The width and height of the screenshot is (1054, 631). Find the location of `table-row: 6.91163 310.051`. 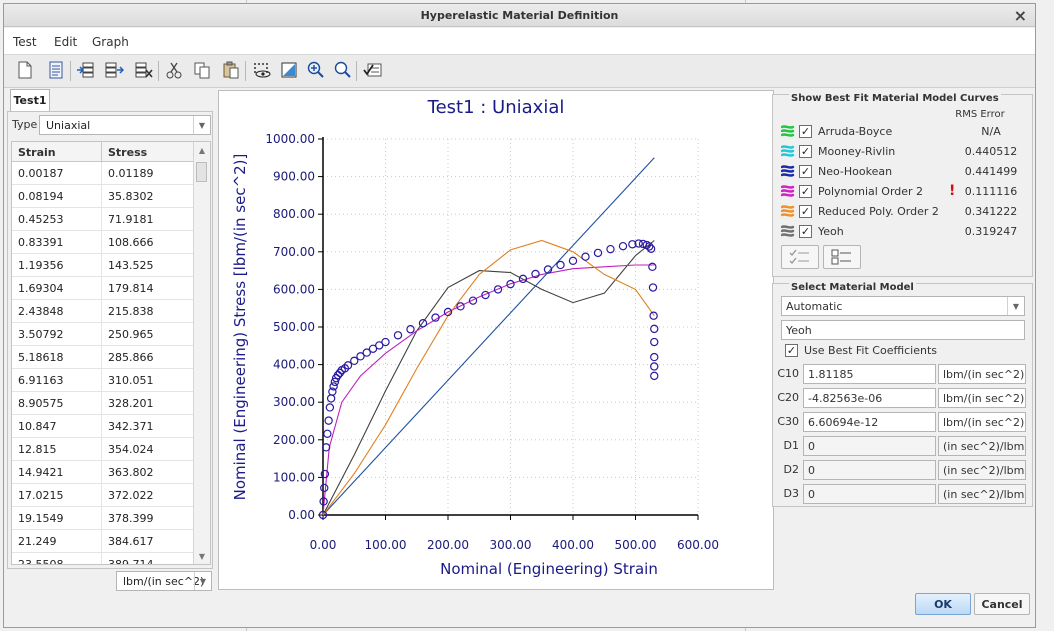

table-row: 6.91163 310.051 is located at coordinates (103, 380).